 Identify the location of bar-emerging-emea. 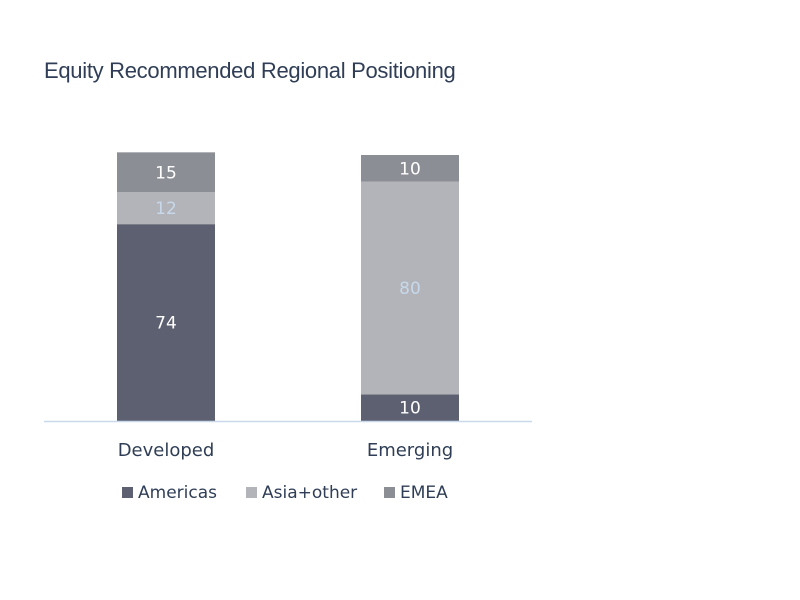
(410, 168).